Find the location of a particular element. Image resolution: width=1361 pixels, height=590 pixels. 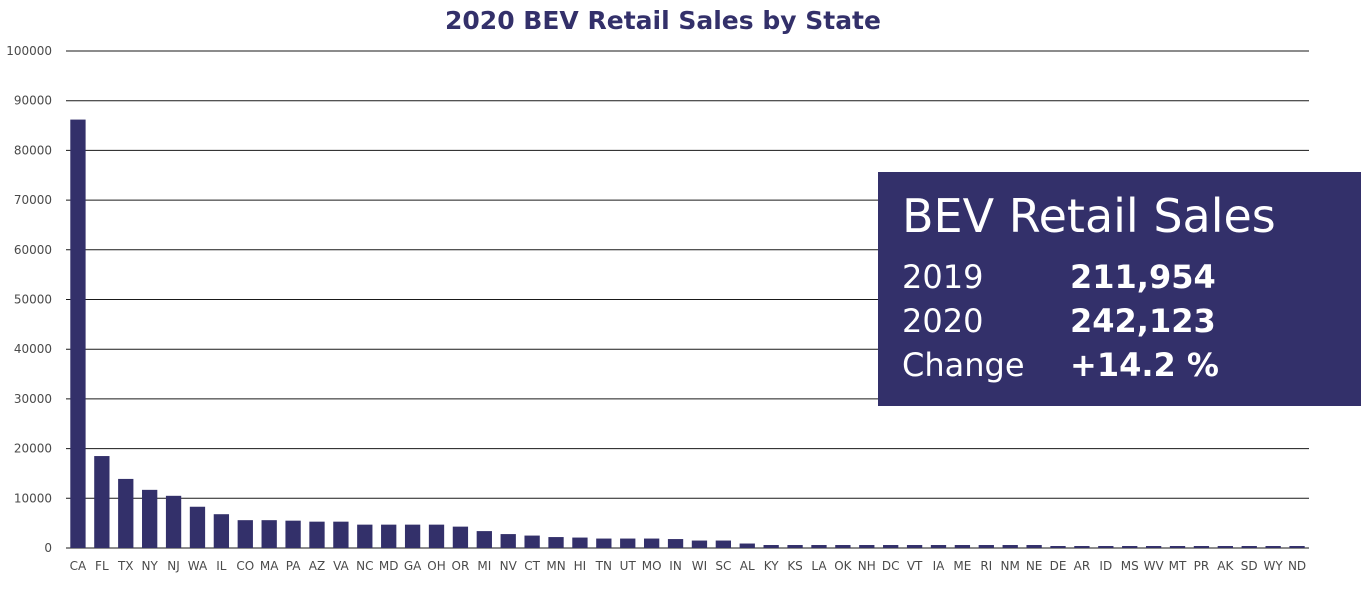

bar-sc is located at coordinates (723, 544).